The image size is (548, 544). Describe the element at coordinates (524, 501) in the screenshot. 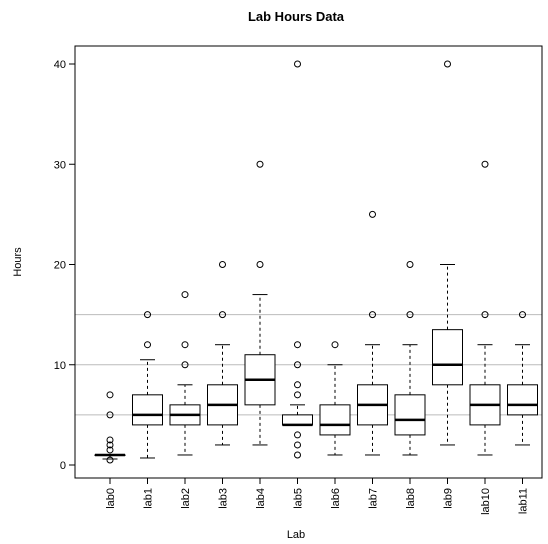

I see `x-tick-label: lab11` at that location.